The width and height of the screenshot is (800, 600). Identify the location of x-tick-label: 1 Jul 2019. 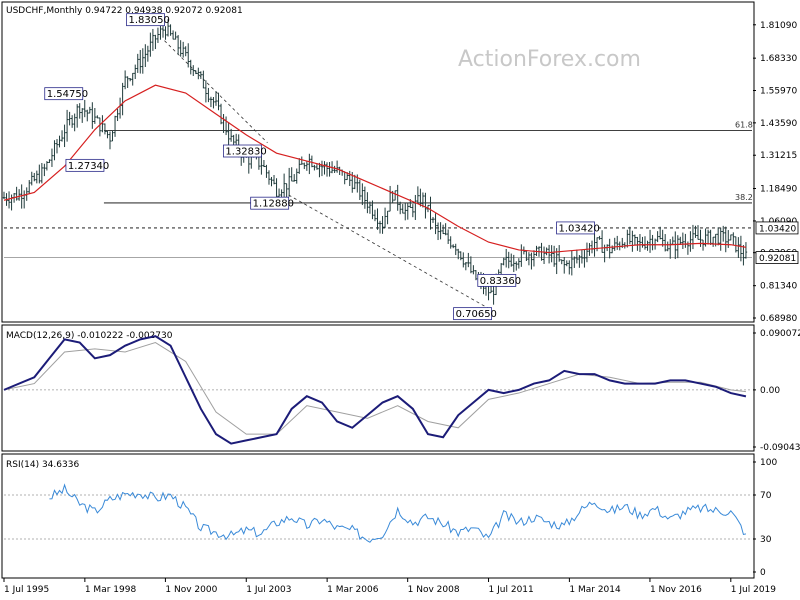
(753, 590).